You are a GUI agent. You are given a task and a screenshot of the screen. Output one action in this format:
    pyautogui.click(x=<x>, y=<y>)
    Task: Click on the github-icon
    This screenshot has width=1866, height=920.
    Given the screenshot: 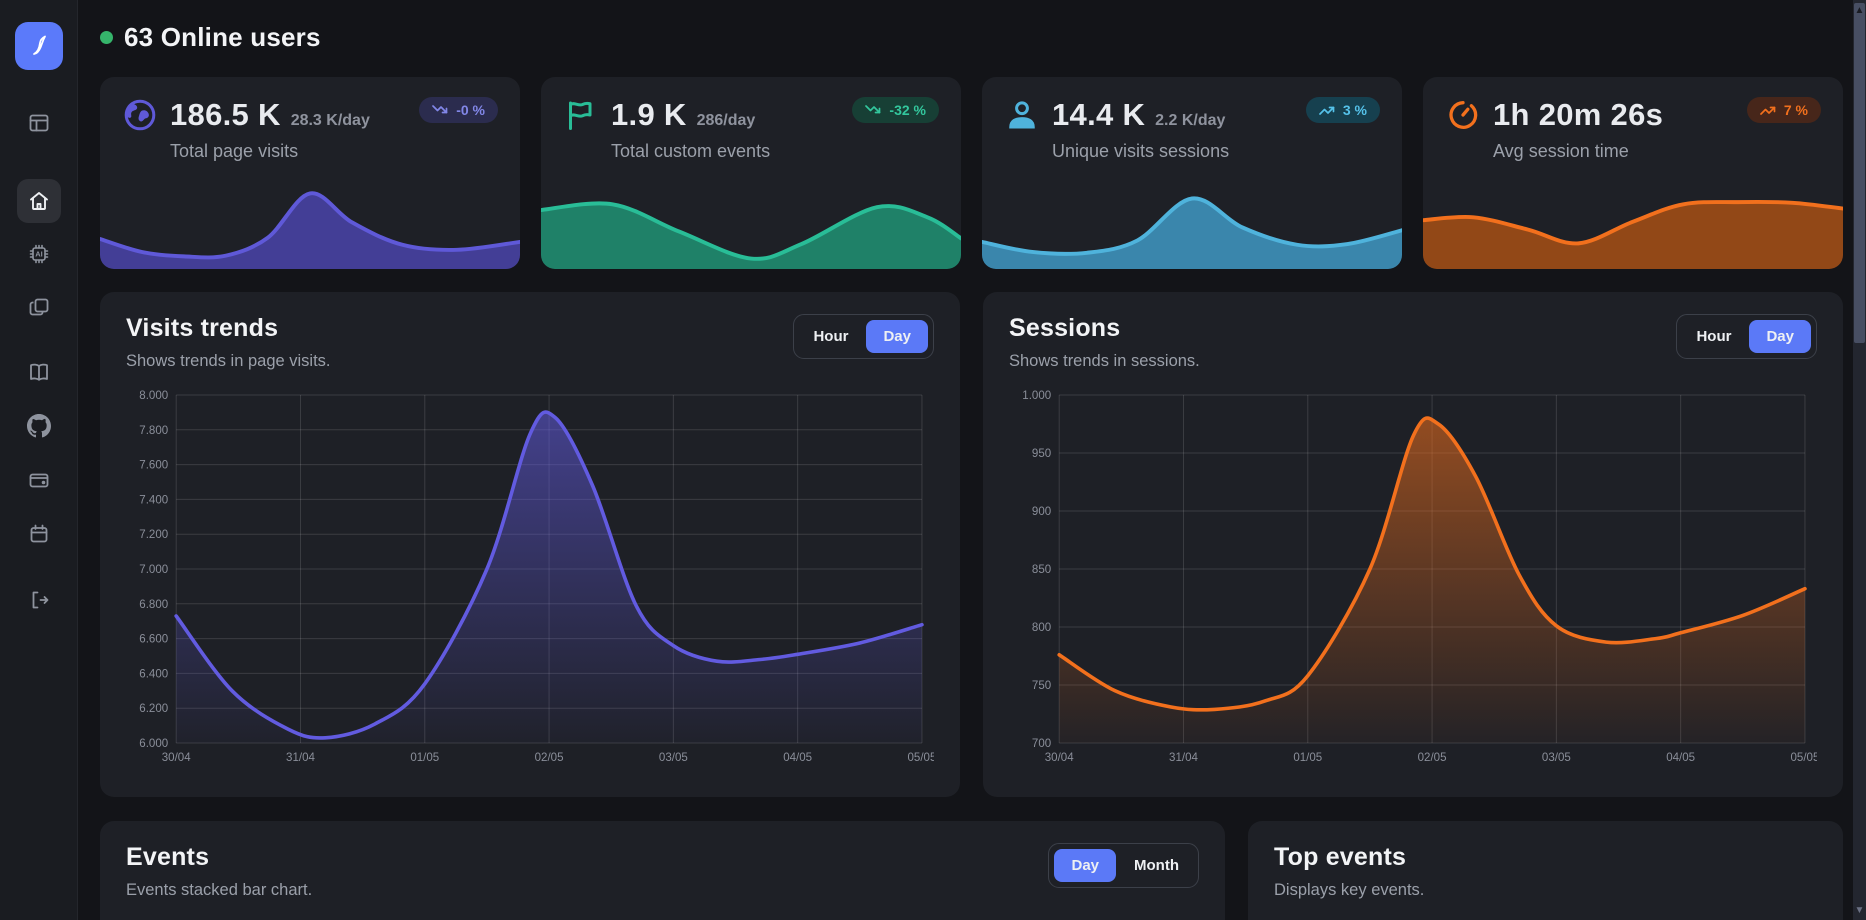 What is the action you would take?
    pyautogui.click(x=38, y=426)
    